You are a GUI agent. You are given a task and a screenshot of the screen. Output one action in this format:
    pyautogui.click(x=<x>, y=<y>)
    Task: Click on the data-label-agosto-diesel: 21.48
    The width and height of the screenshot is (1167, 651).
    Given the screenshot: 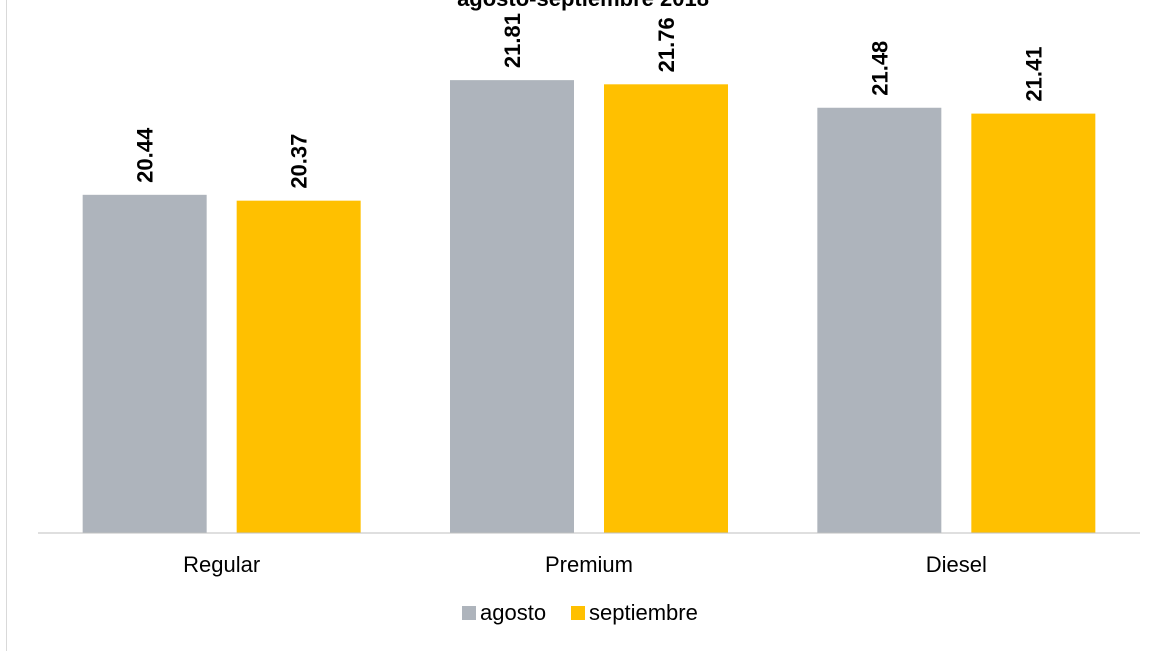 What is the action you would take?
    pyautogui.click(x=879, y=68)
    